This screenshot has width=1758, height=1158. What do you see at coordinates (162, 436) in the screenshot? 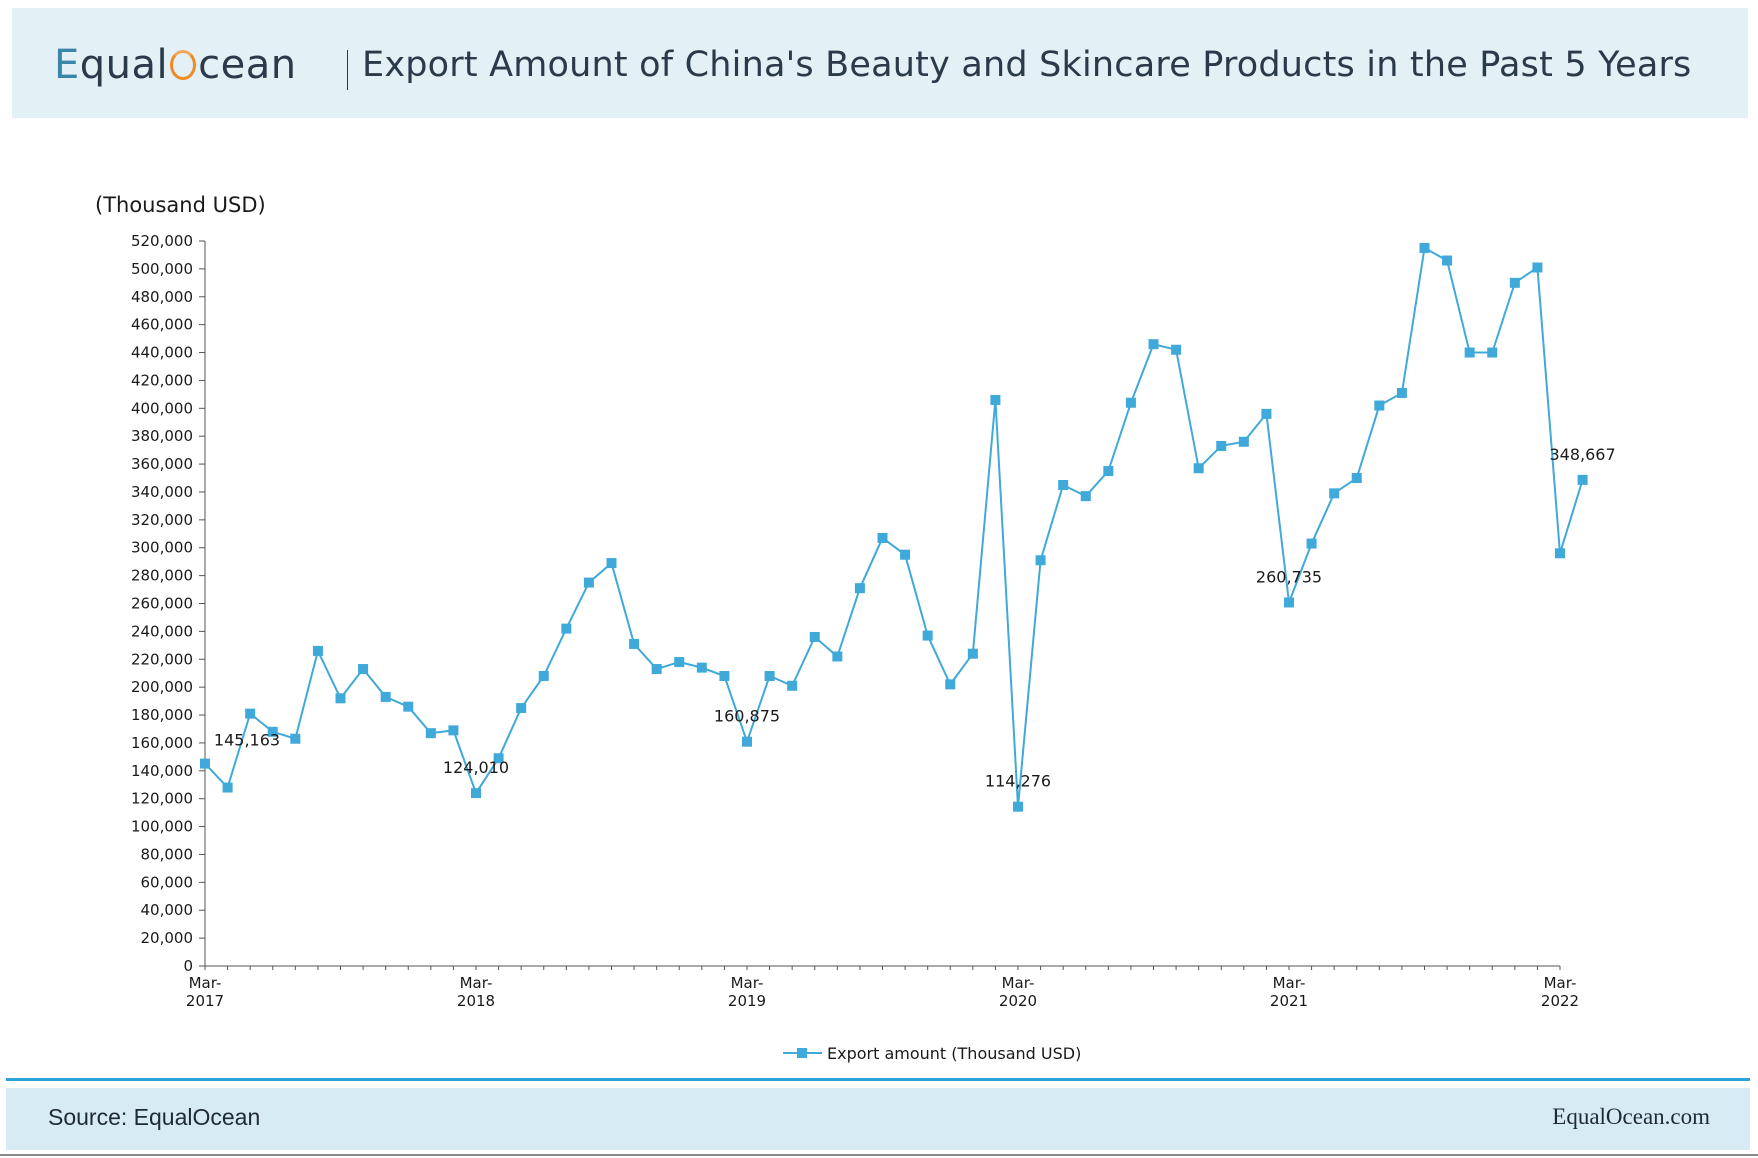
I see `y-tick-label: 380,000` at bounding box center [162, 436].